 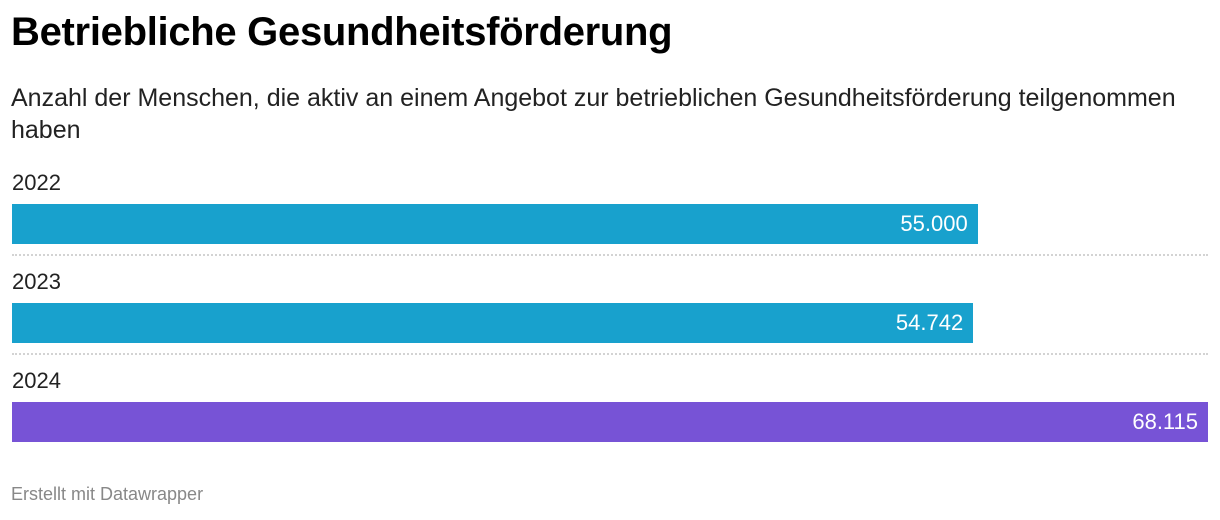 I want to click on category-label: 2023, so click(x=36, y=281).